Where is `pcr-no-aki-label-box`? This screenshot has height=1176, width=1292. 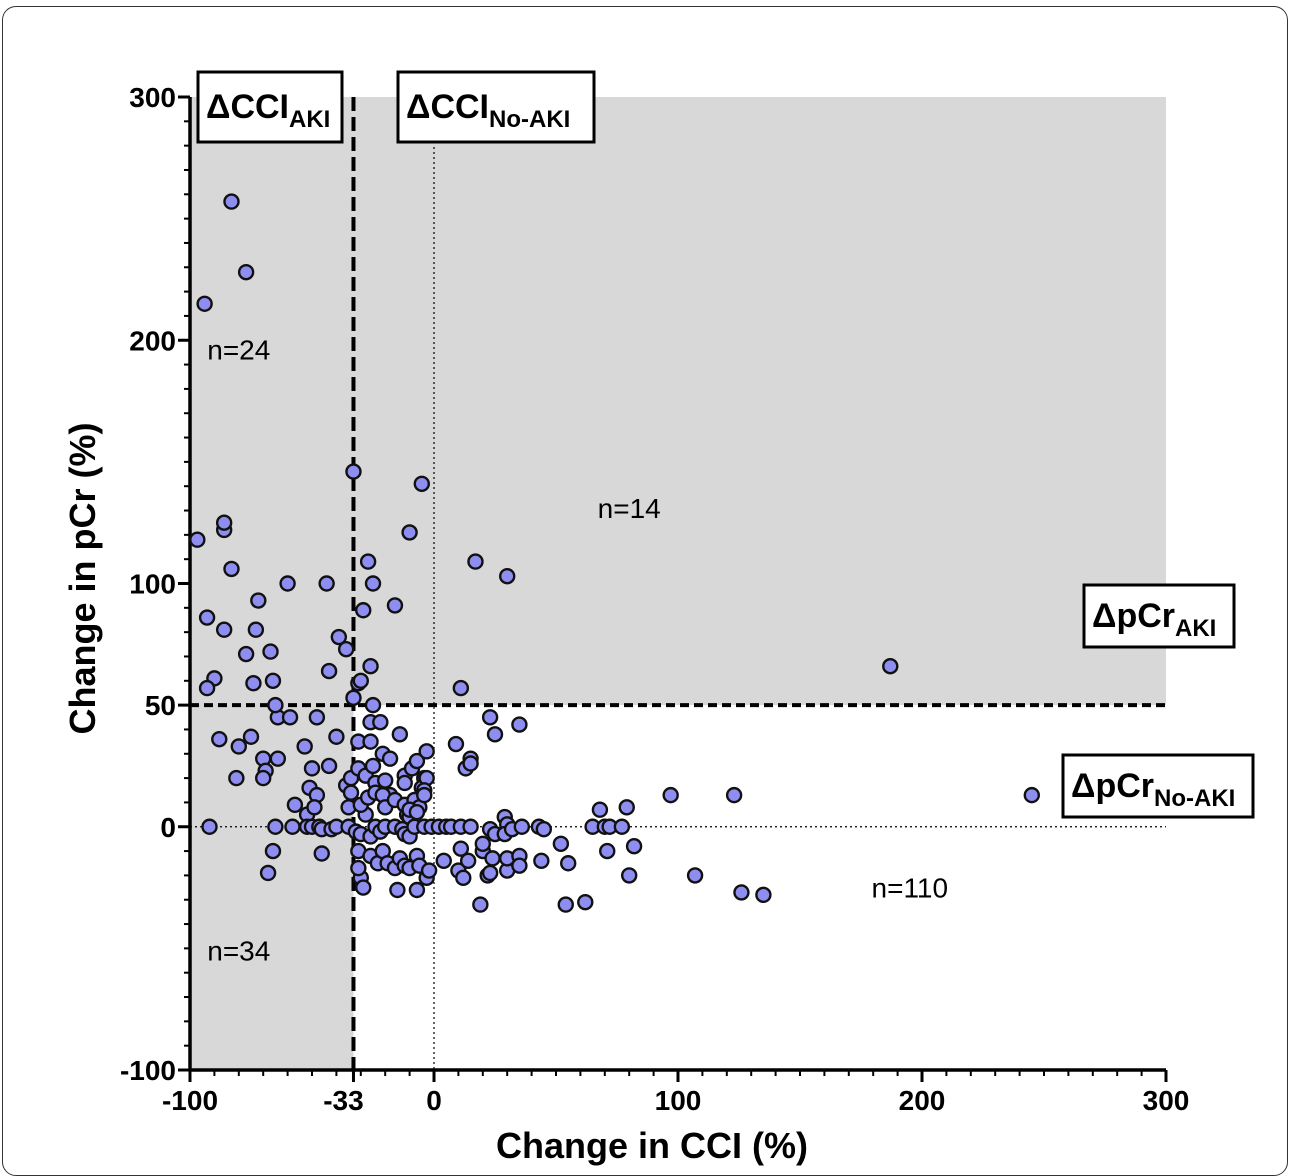 pcr-no-aki-label-box is located at coordinates (1158, 786).